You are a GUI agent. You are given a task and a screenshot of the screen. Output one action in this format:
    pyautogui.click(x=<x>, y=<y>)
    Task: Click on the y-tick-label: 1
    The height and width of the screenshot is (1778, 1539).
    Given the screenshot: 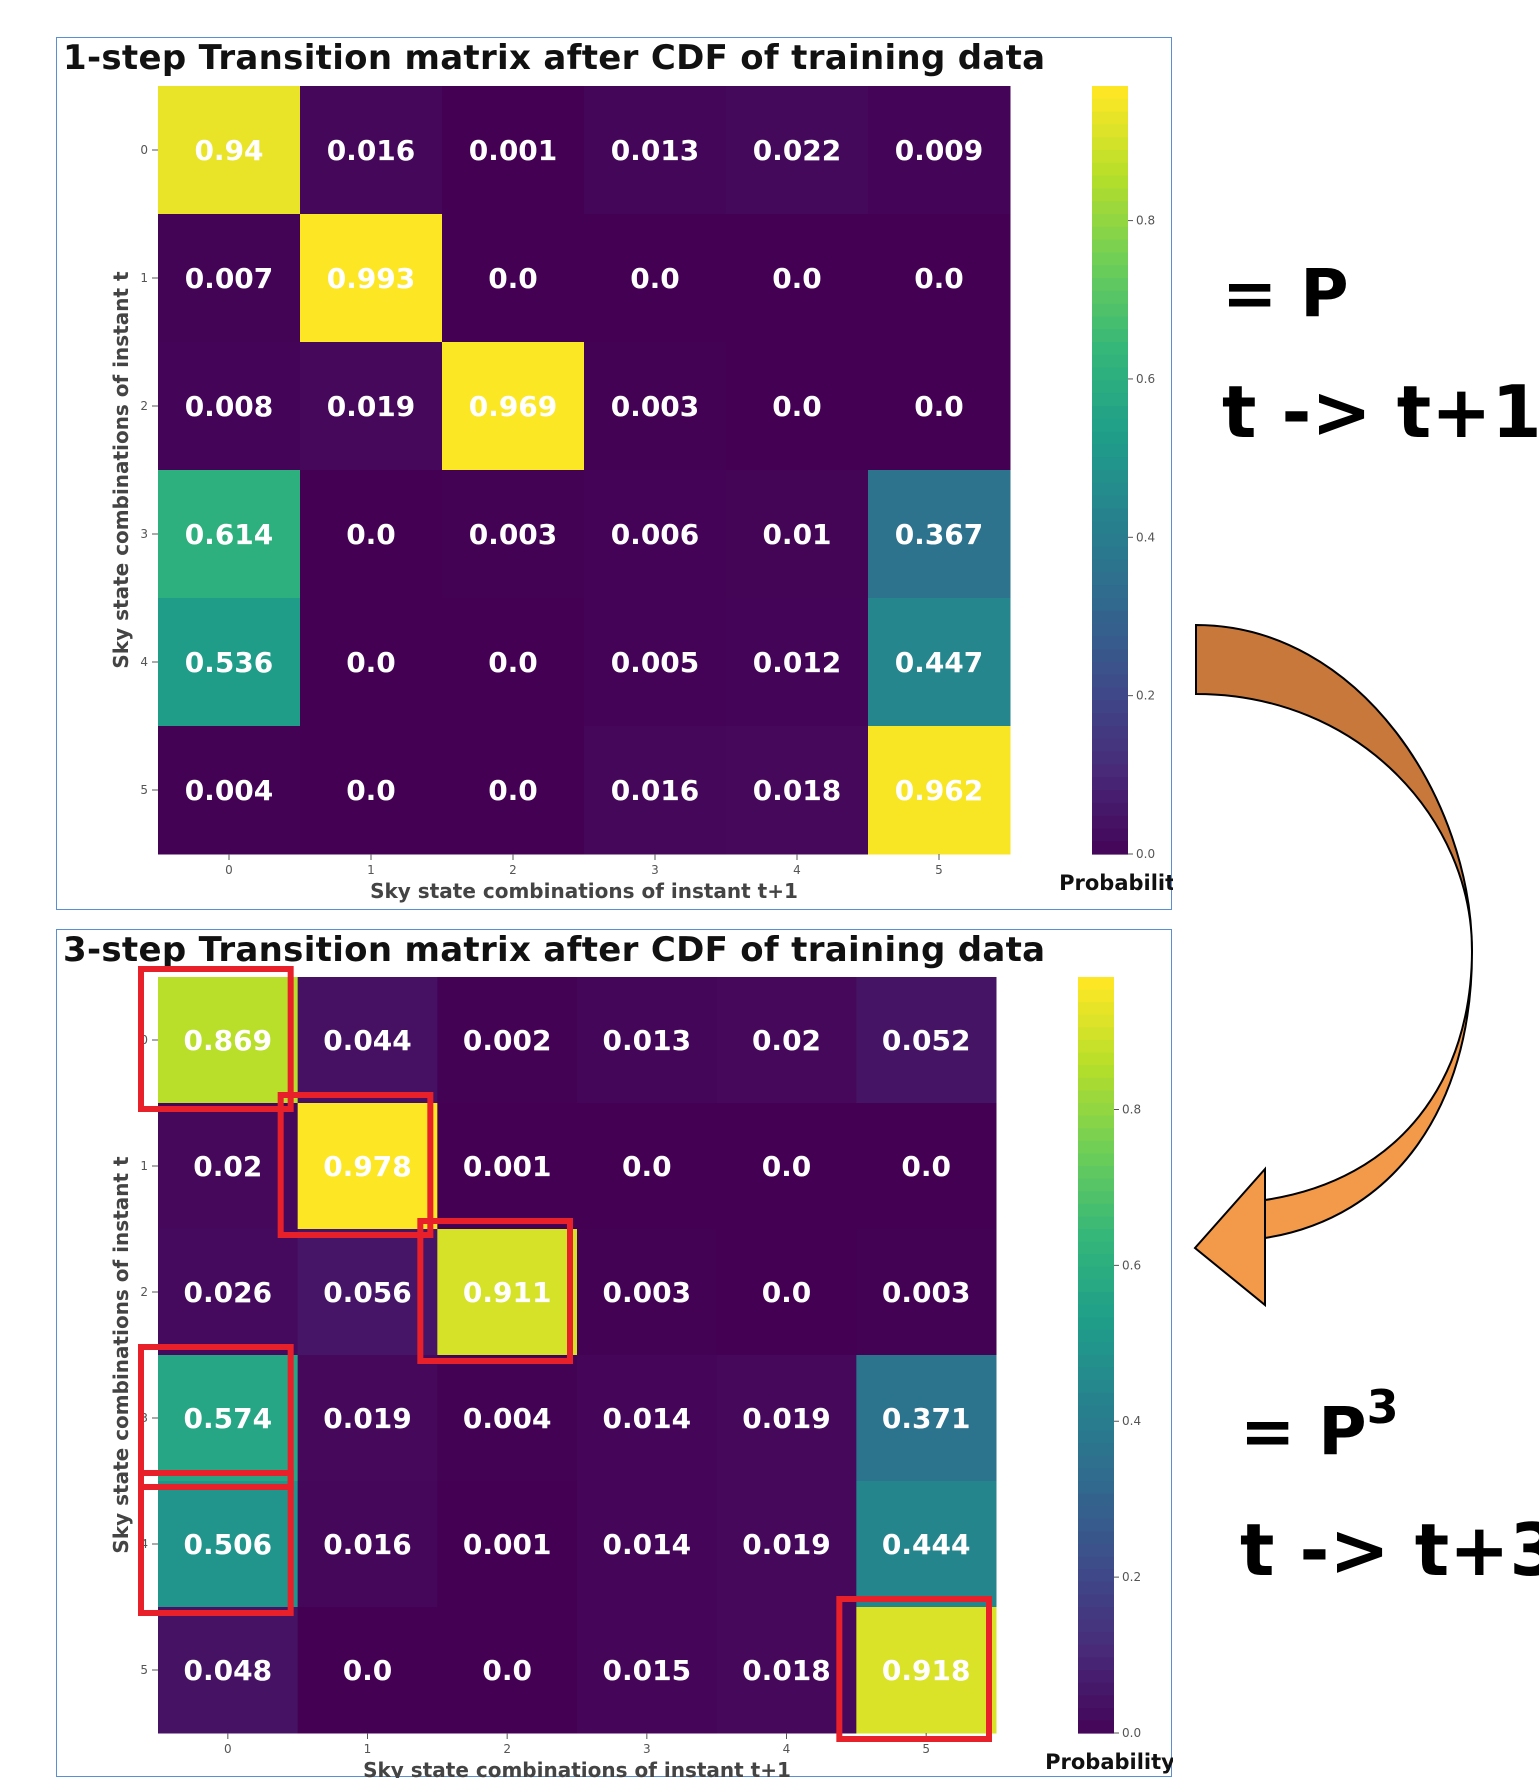 What is the action you would take?
    pyautogui.click(x=144, y=278)
    